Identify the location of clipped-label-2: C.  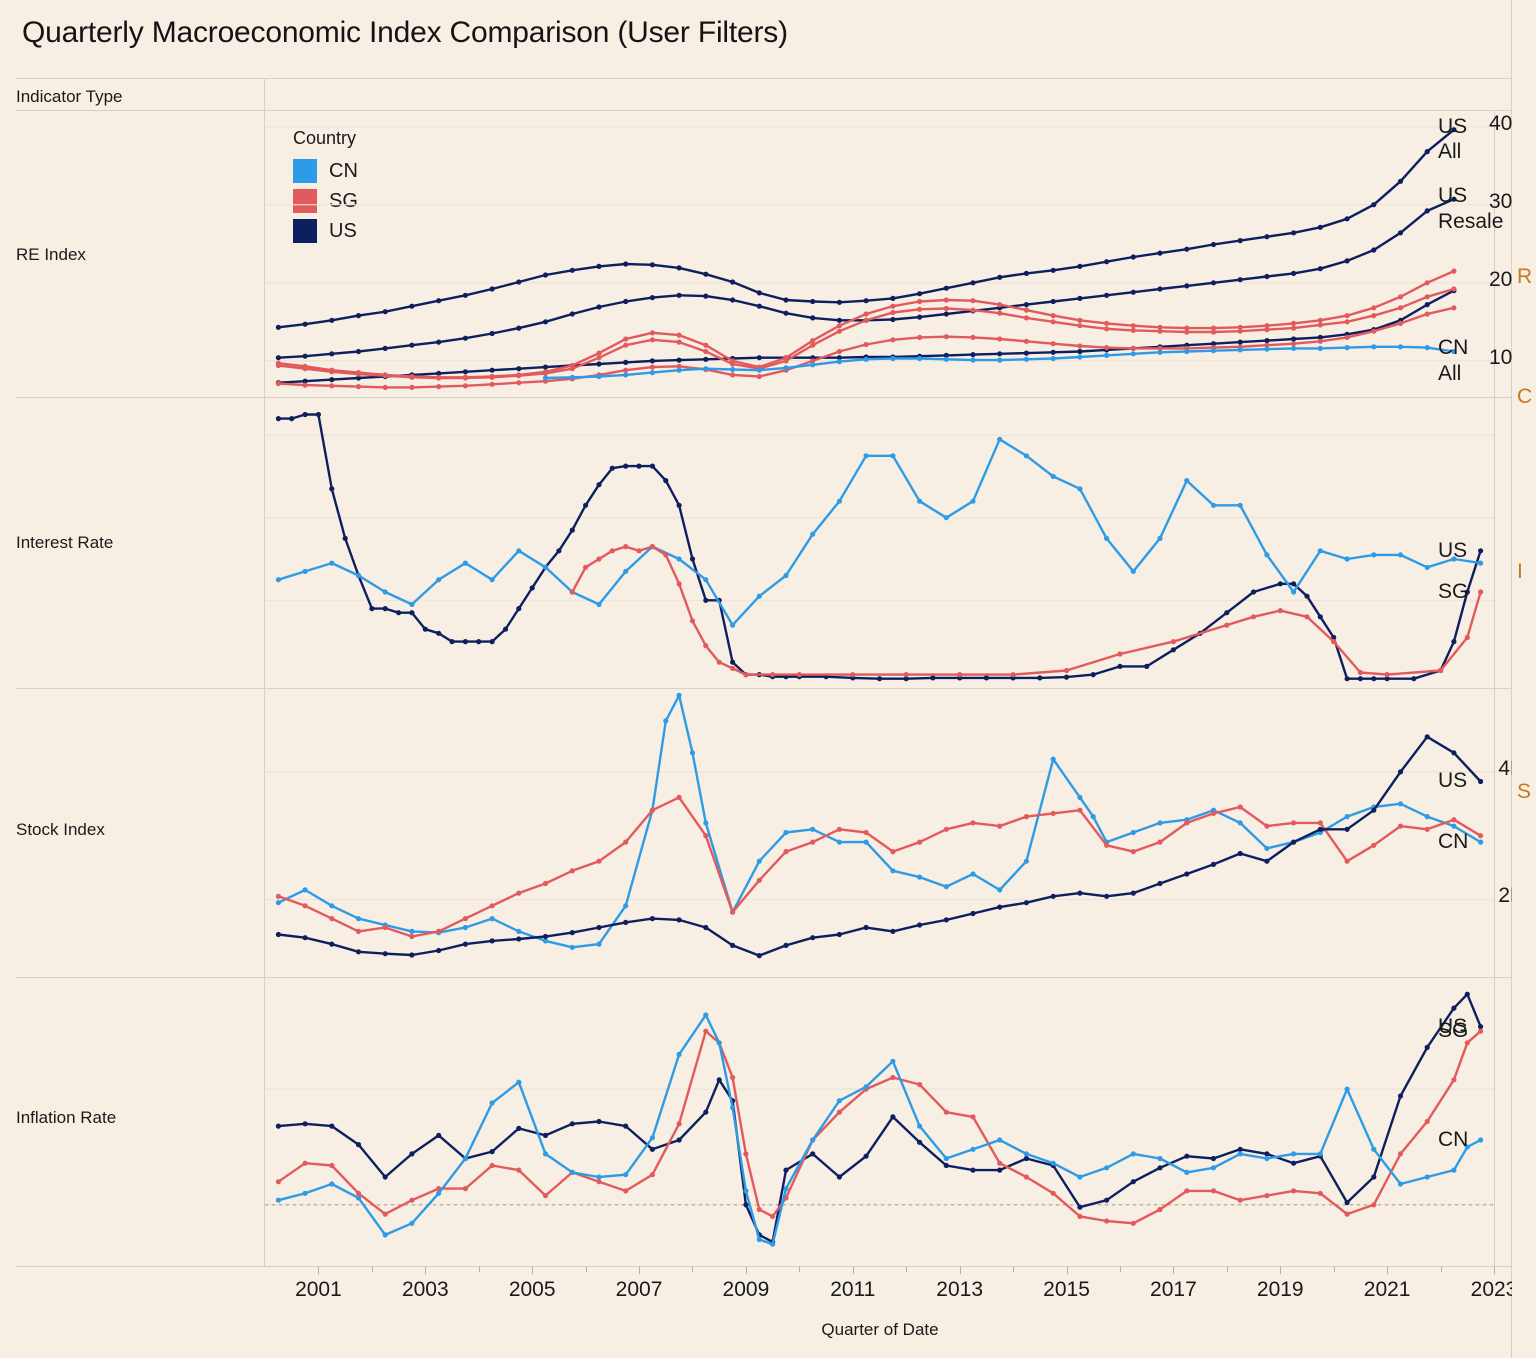
(1525, 396).